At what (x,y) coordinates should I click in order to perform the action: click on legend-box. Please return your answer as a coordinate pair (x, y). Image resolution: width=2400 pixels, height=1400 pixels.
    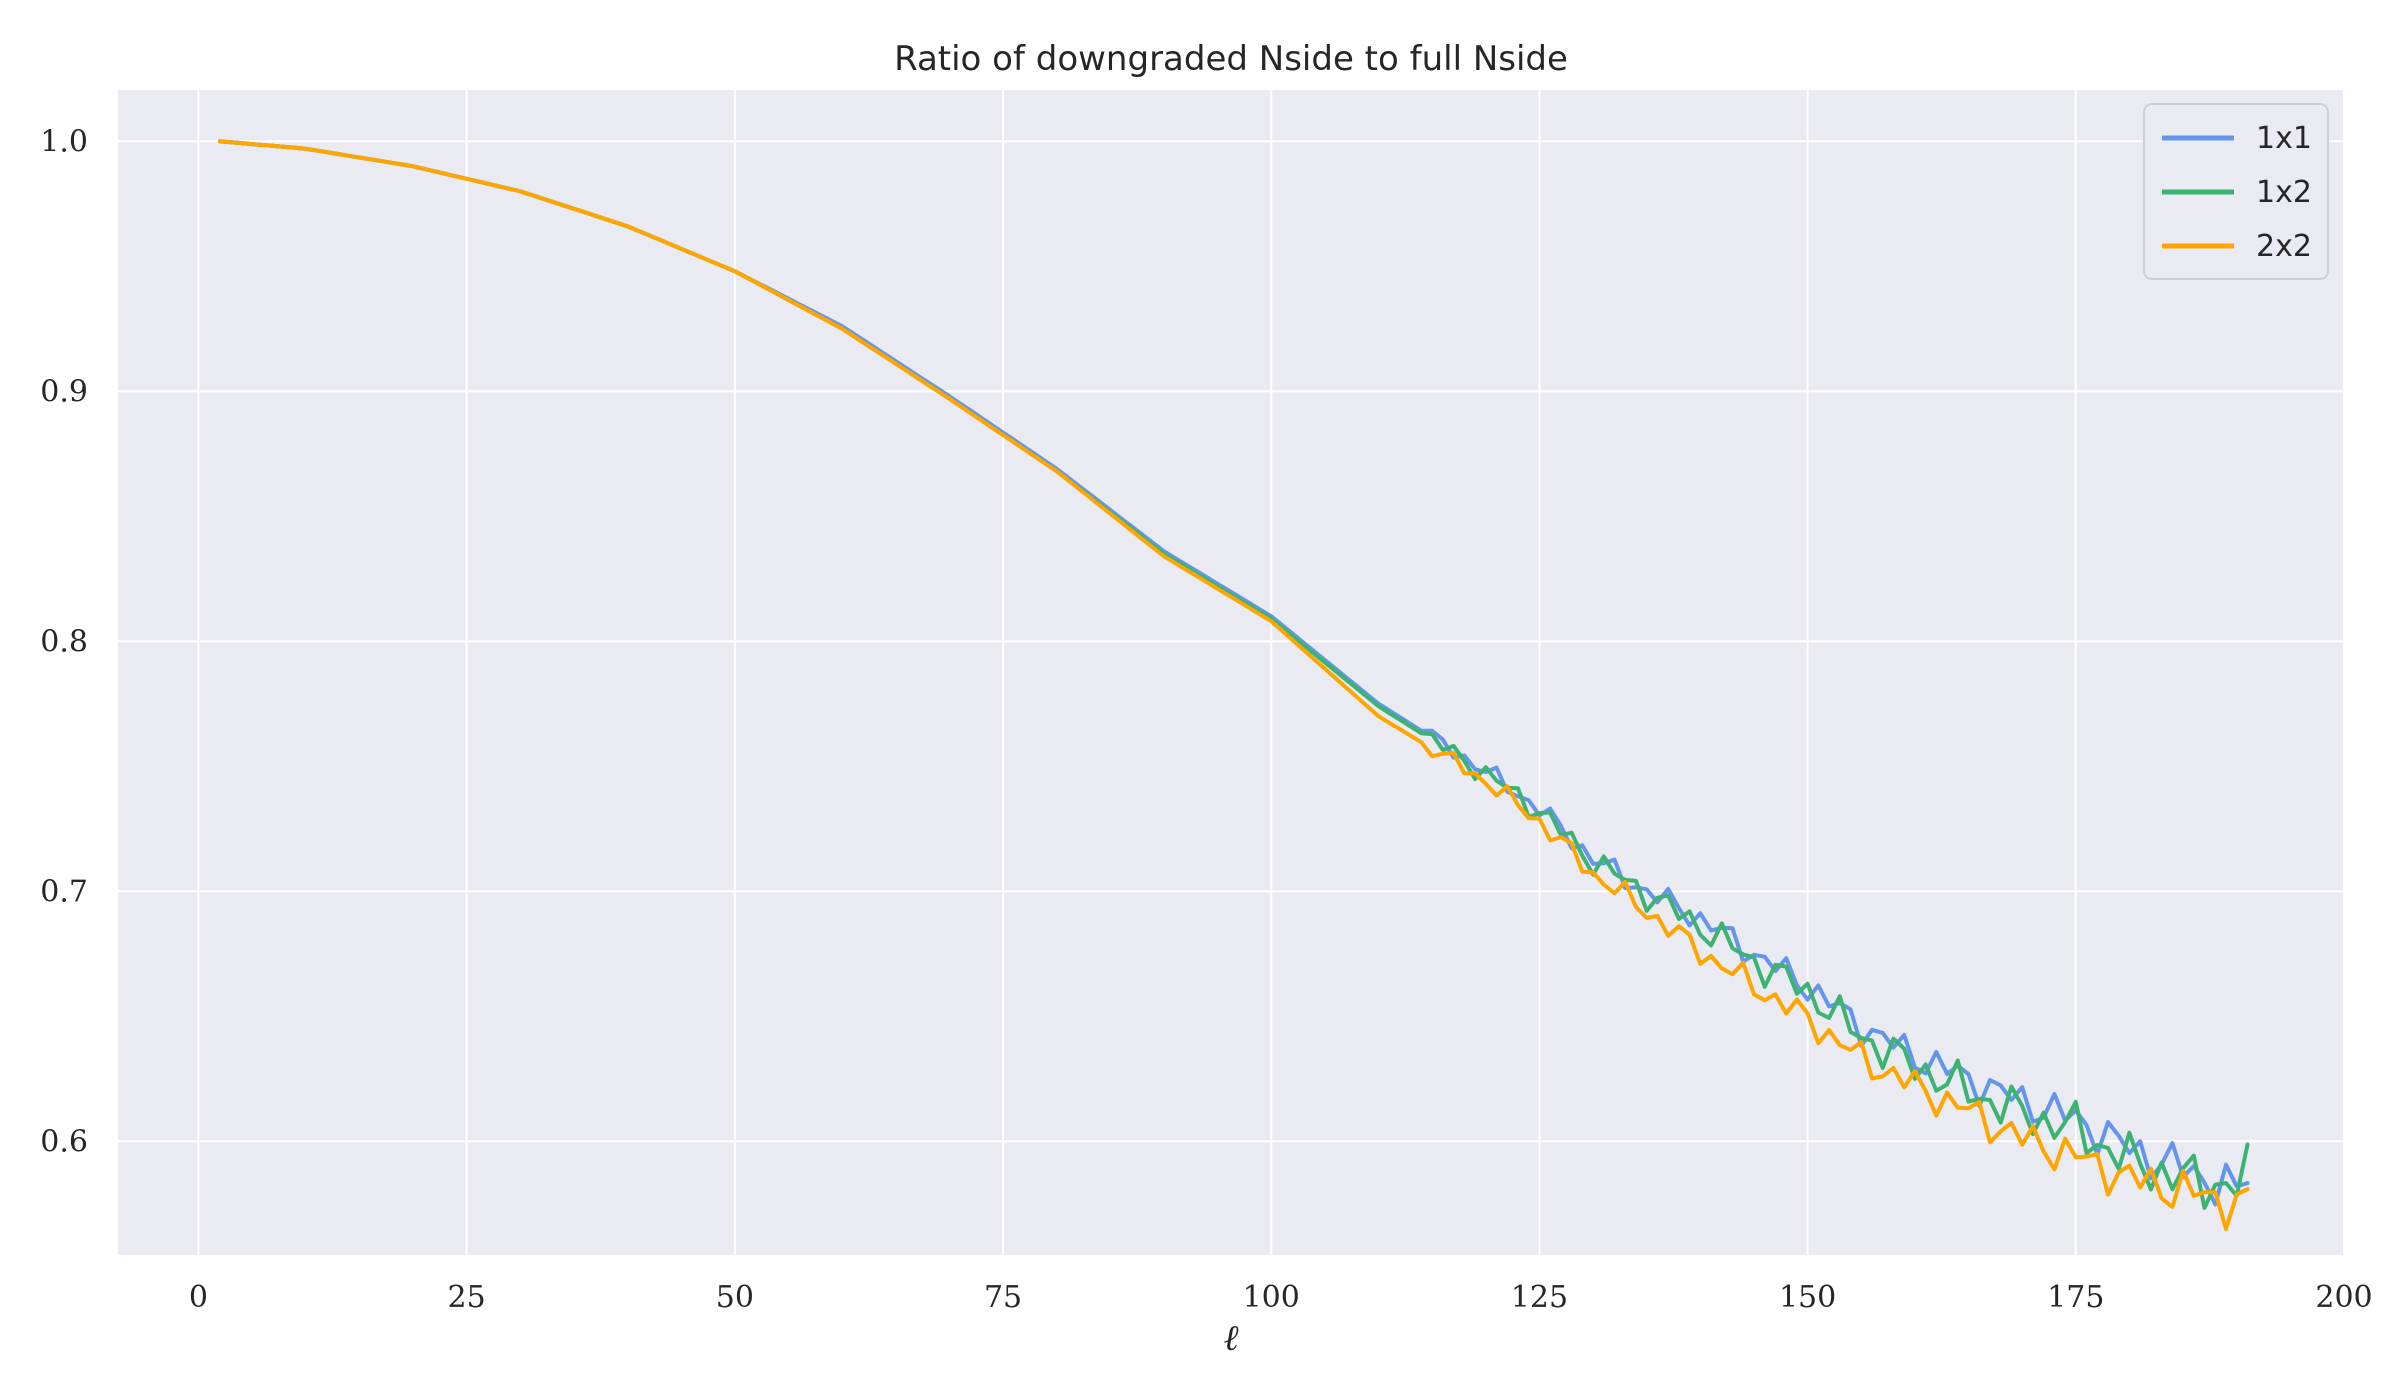
    Looking at the image, I should click on (2236, 191).